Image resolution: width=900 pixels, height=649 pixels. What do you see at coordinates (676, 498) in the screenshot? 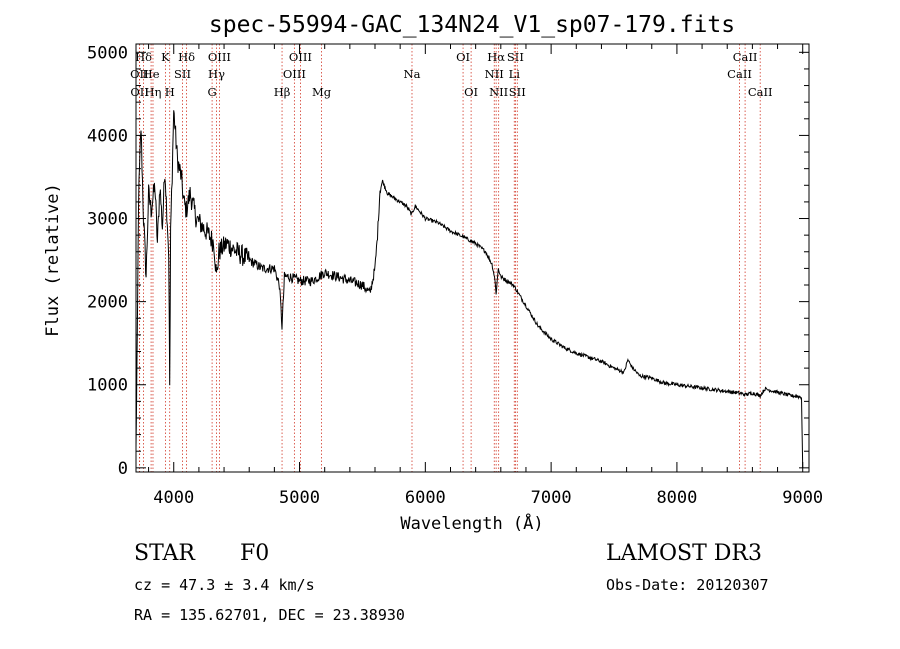
I see `x-tick-label-4: 8000` at bounding box center [676, 498].